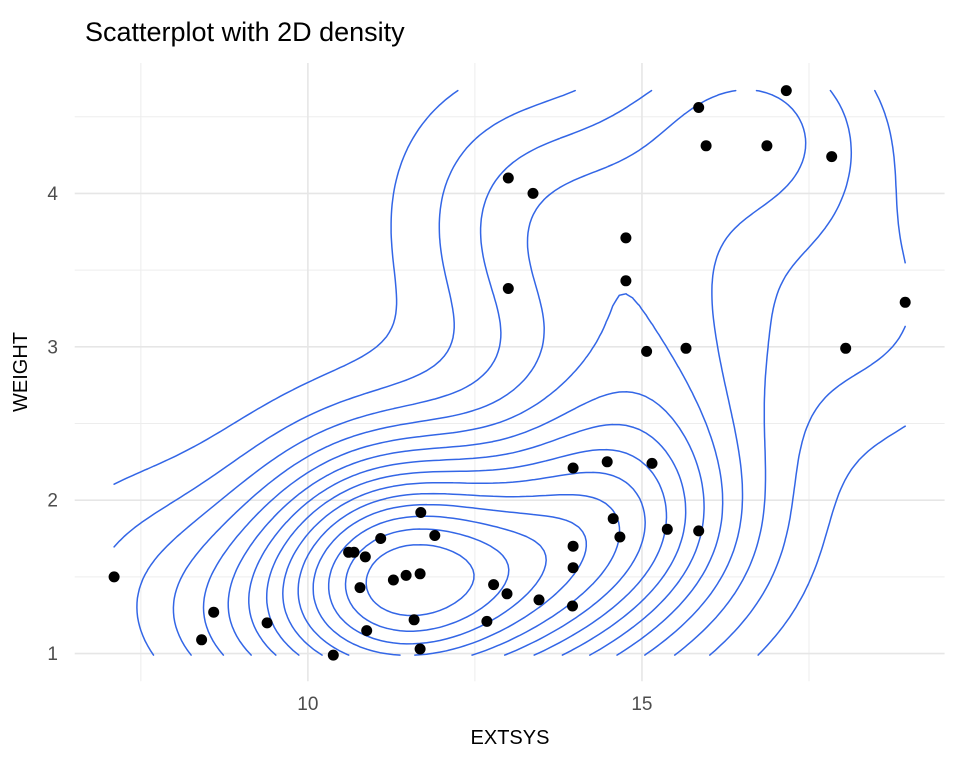 Image resolution: width=960 pixels, height=768 pixels. What do you see at coordinates (52, 654) in the screenshot?
I see `y-tick-label: 1` at bounding box center [52, 654].